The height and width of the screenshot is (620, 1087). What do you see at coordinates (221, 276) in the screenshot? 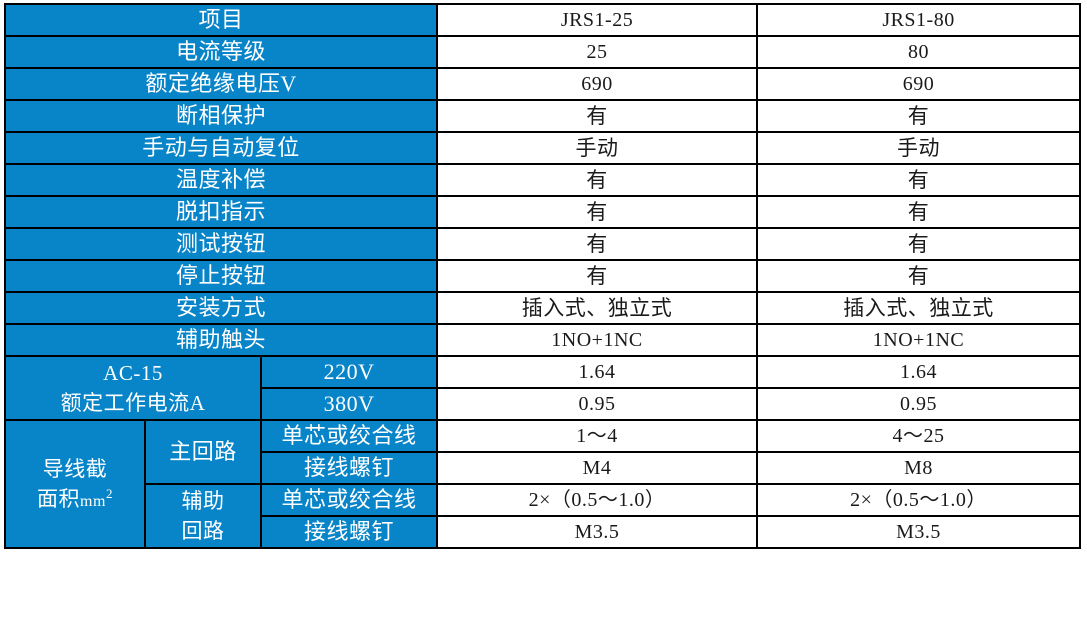
I see `row-label: 停止按钮` at bounding box center [221, 276].